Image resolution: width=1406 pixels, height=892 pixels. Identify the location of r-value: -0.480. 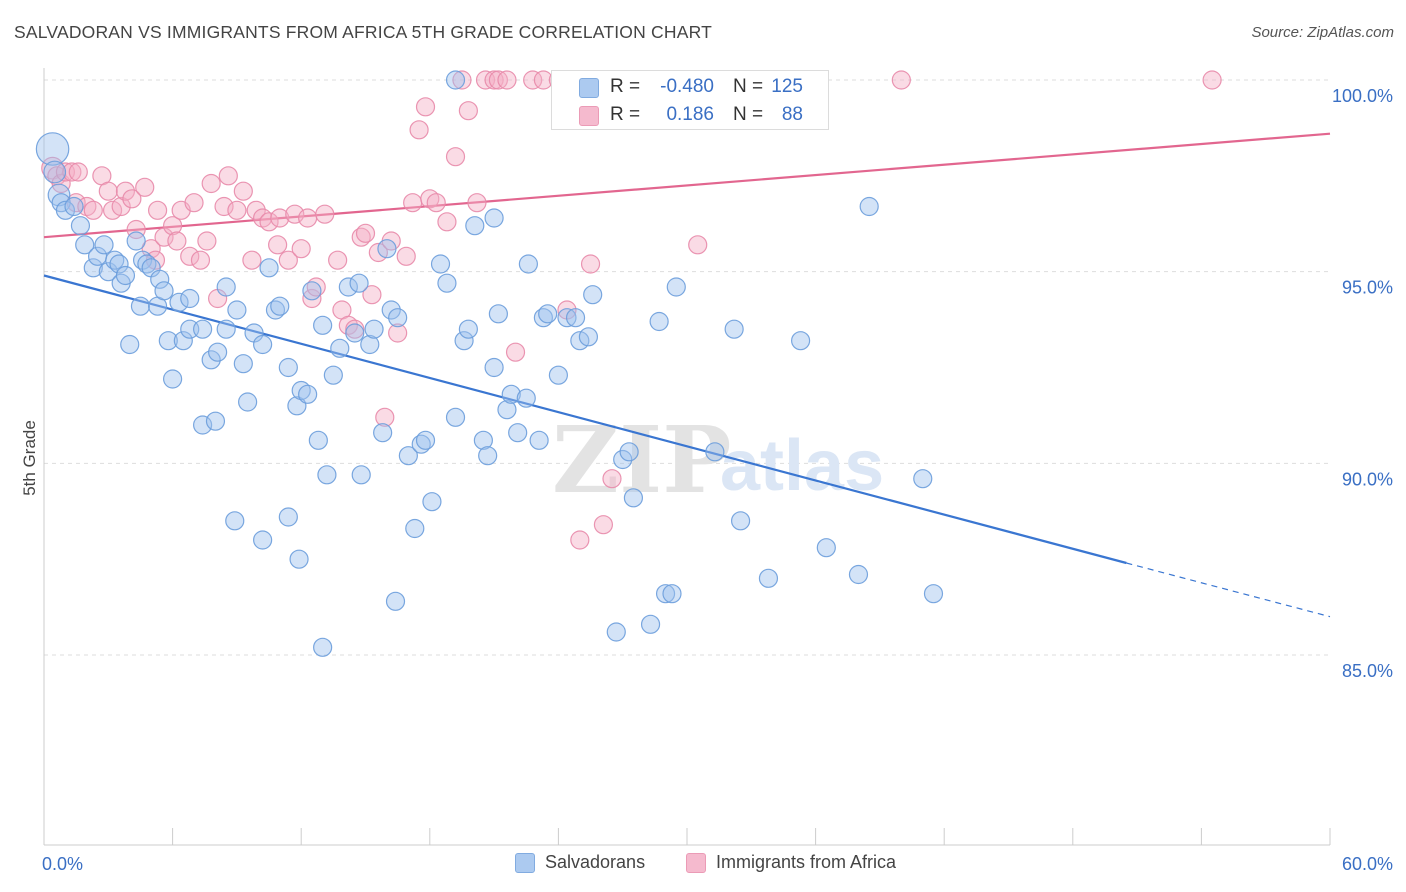
(687, 86).